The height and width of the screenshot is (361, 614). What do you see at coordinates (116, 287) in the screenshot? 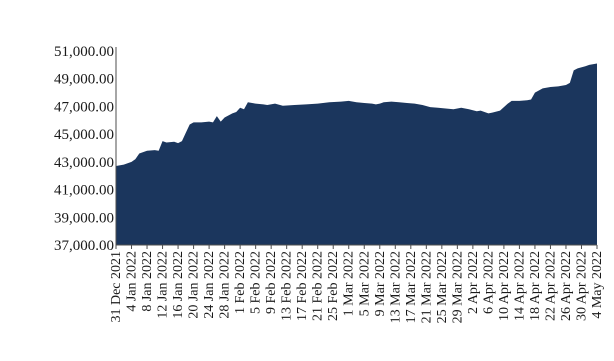
I see `x-tick-label: 31 Dec 2021` at bounding box center [116, 287].